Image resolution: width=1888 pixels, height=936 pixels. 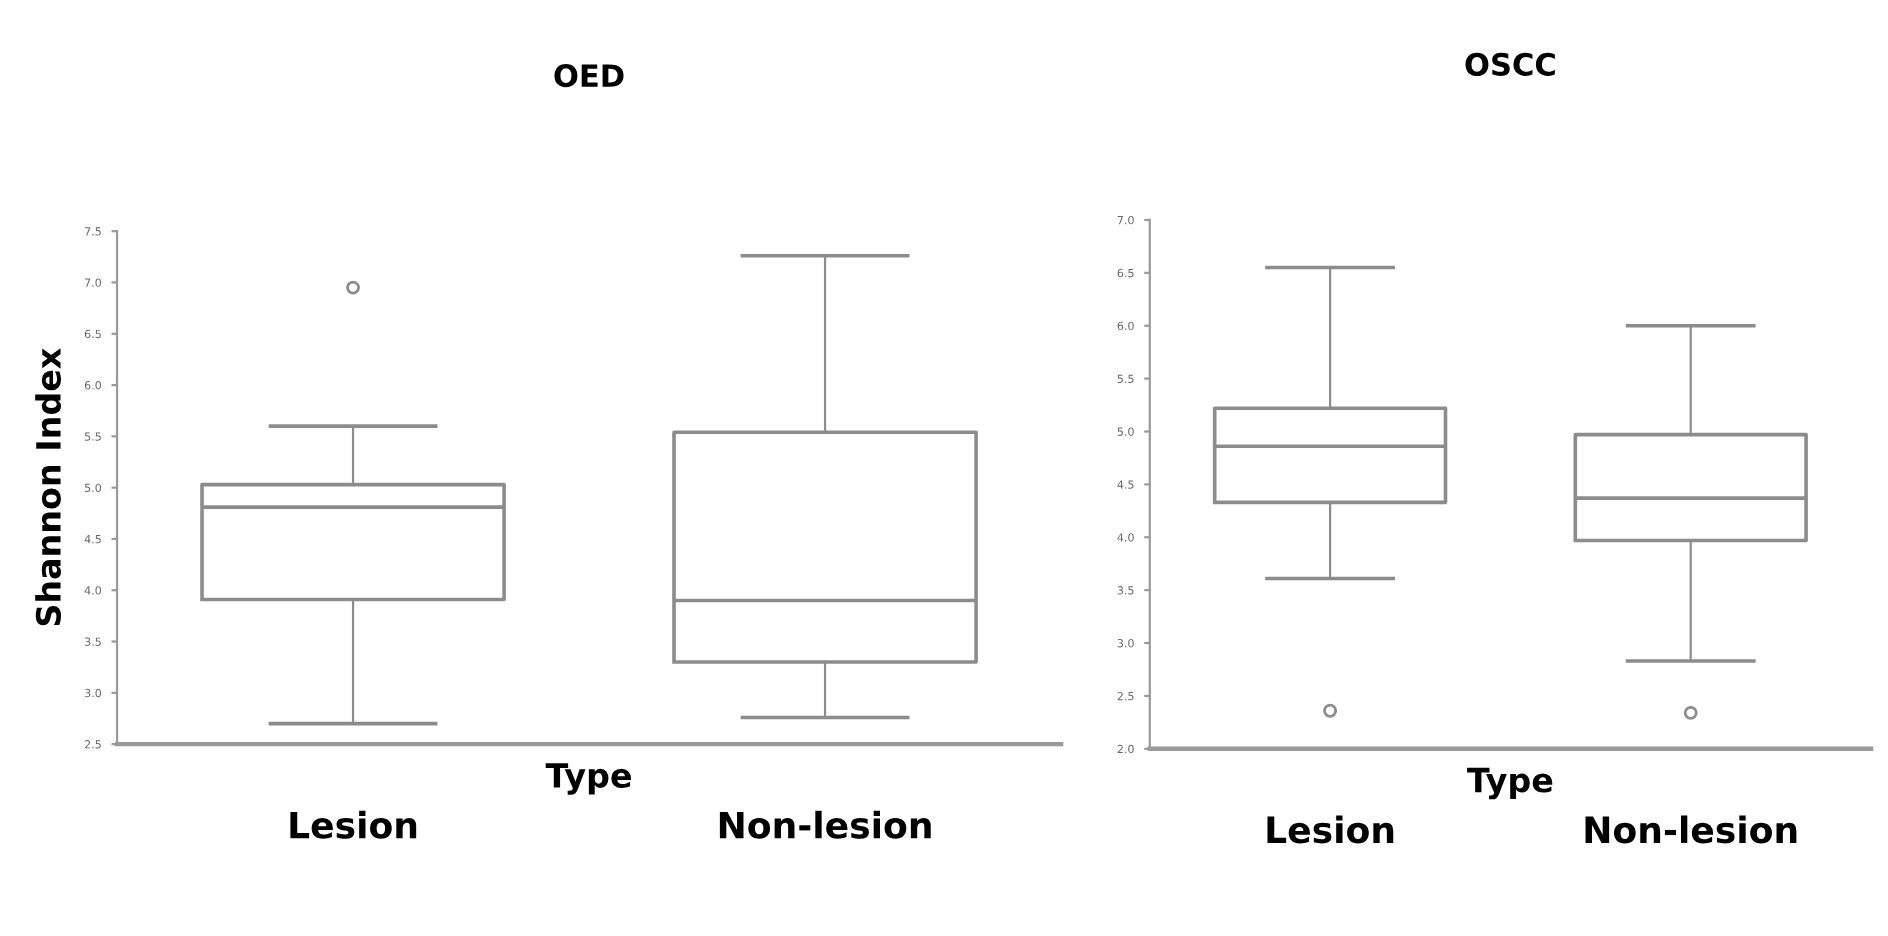 What do you see at coordinates (589, 76) in the screenshot?
I see `chart-title: OED` at bounding box center [589, 76].